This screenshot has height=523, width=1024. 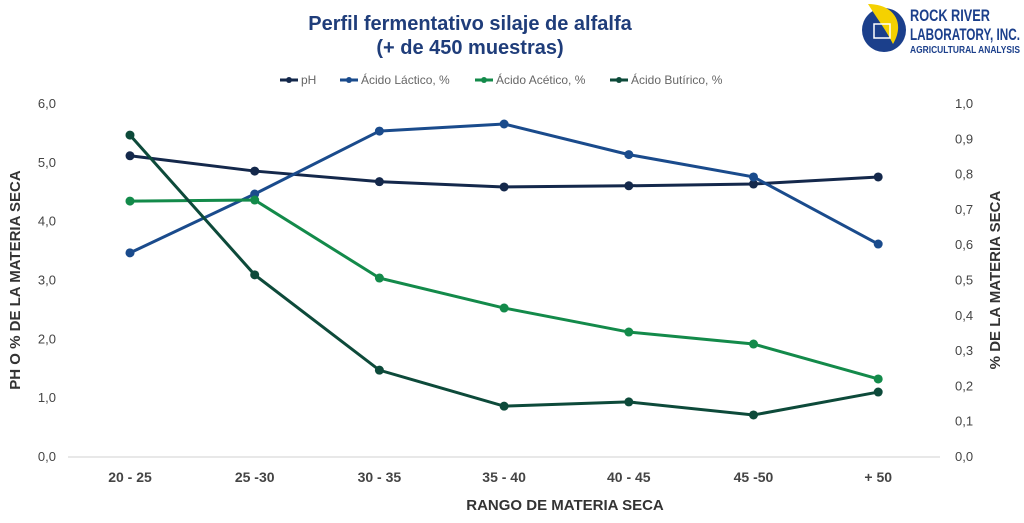 What do you see at coordinates (964, 385) in the screenshot?
I see `y2-tick-label: 0,2` at bounding box center [964, 385].